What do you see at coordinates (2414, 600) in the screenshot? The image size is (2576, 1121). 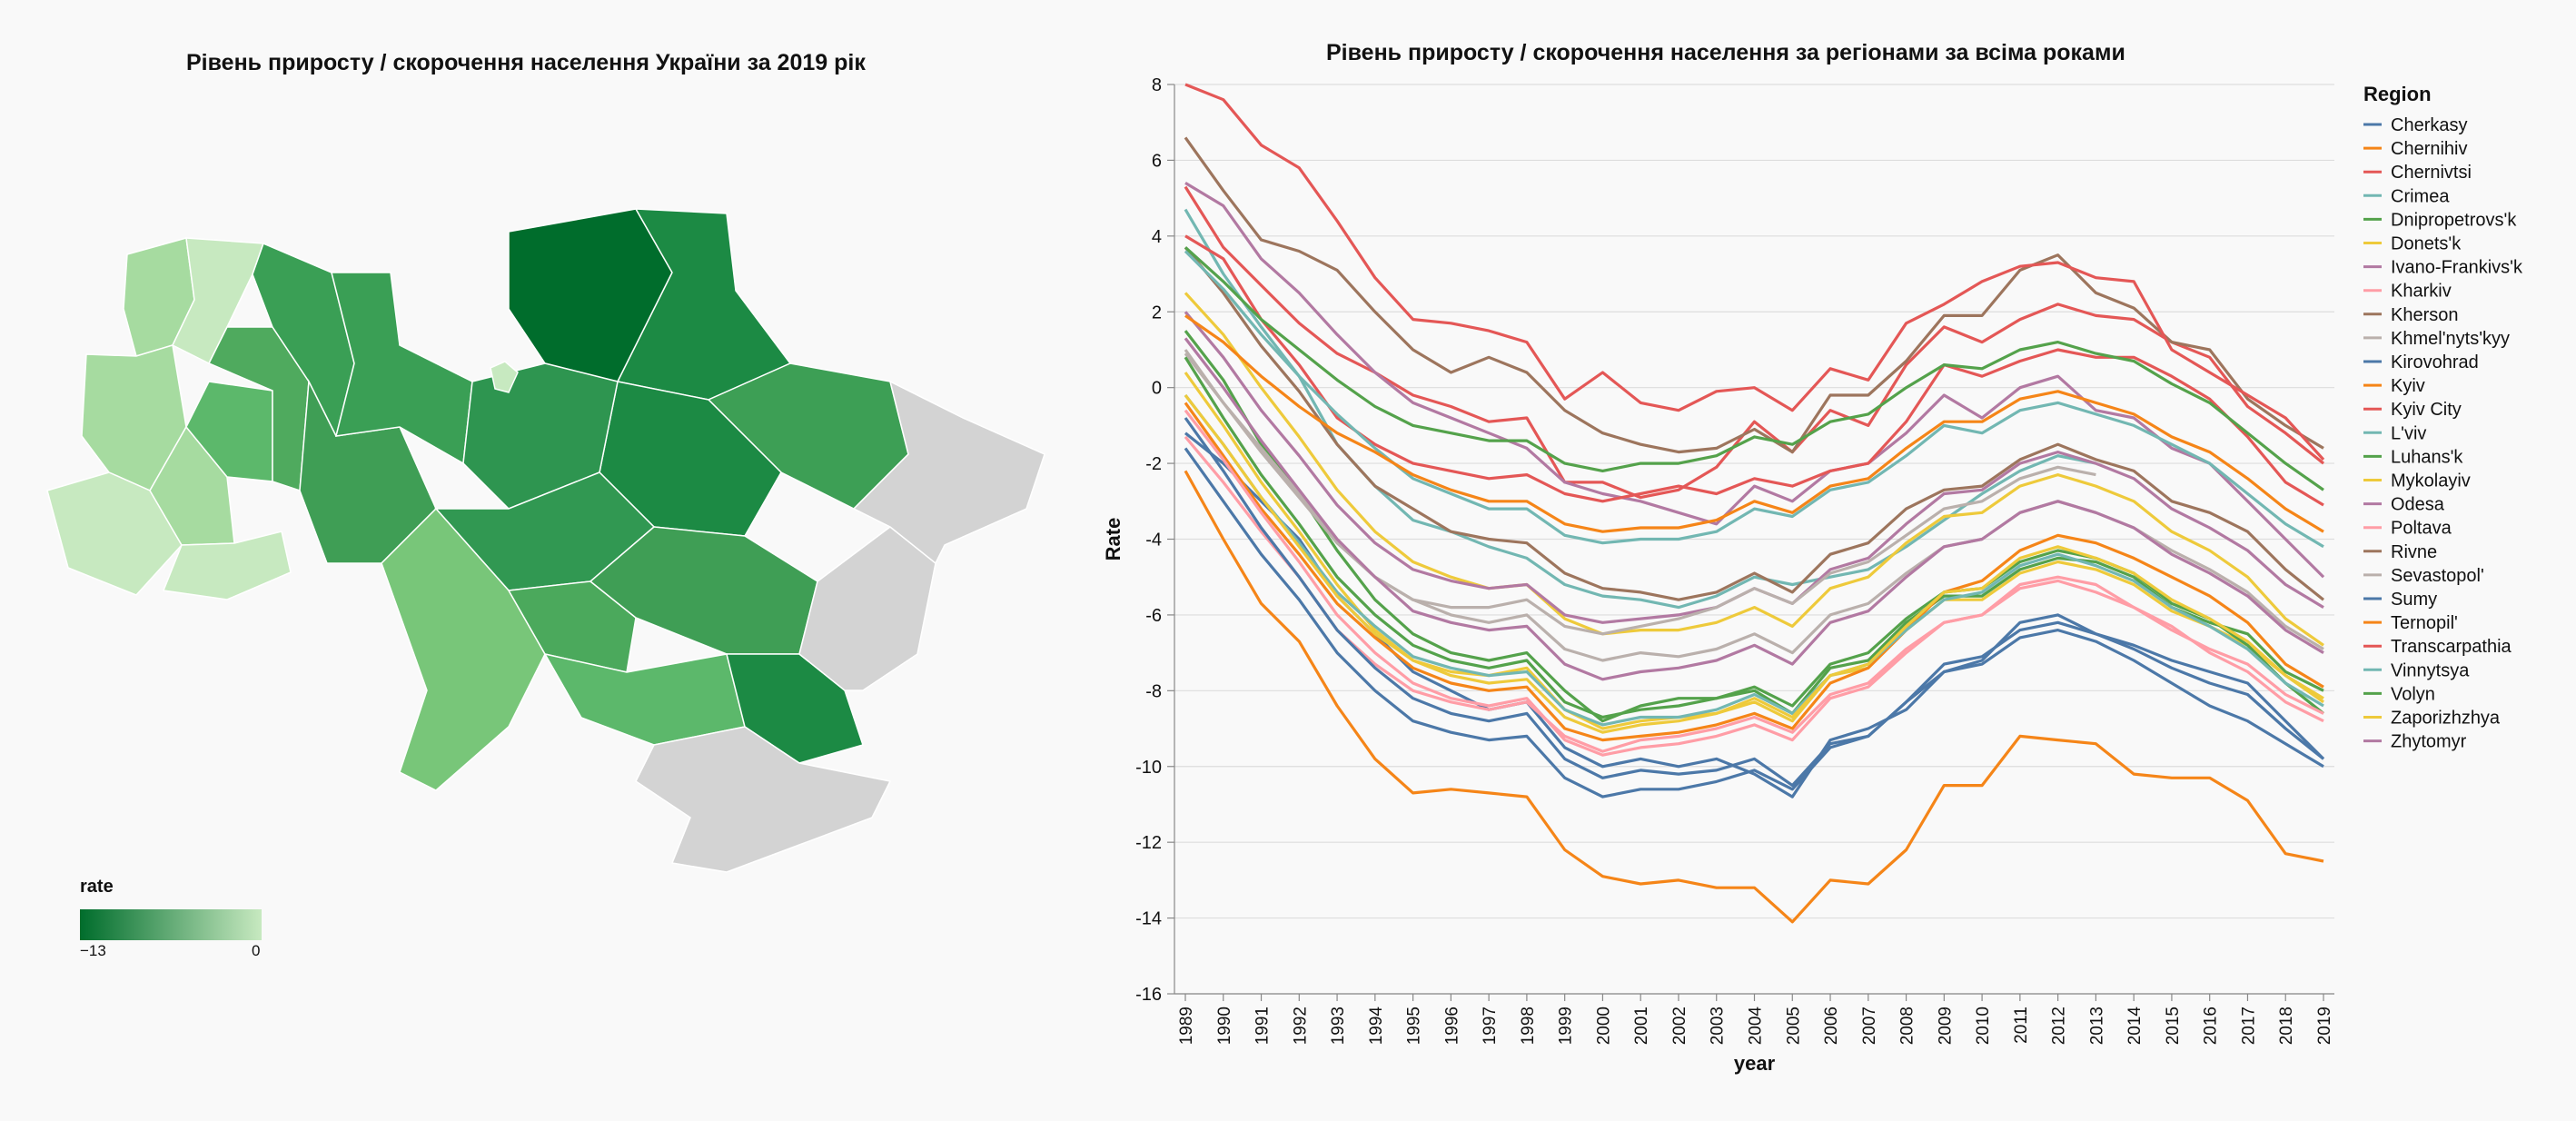 I see `legend-label: Sumy` at bounding box center [2414, 600].